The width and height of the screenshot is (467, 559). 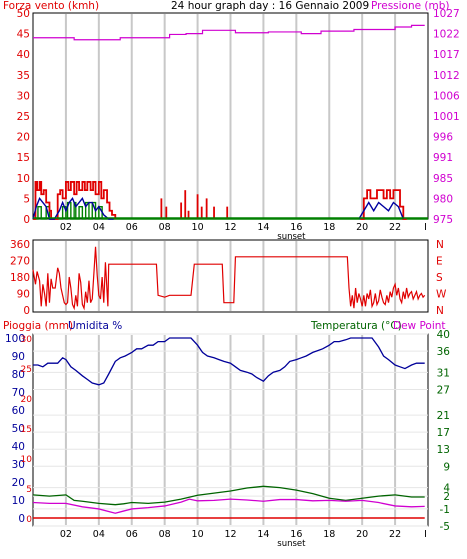 What do you see at coordinates (356, 326) in the screenshot?
I see `temperature-label: Temperatura (°C)` at bounding box center [356, 326].